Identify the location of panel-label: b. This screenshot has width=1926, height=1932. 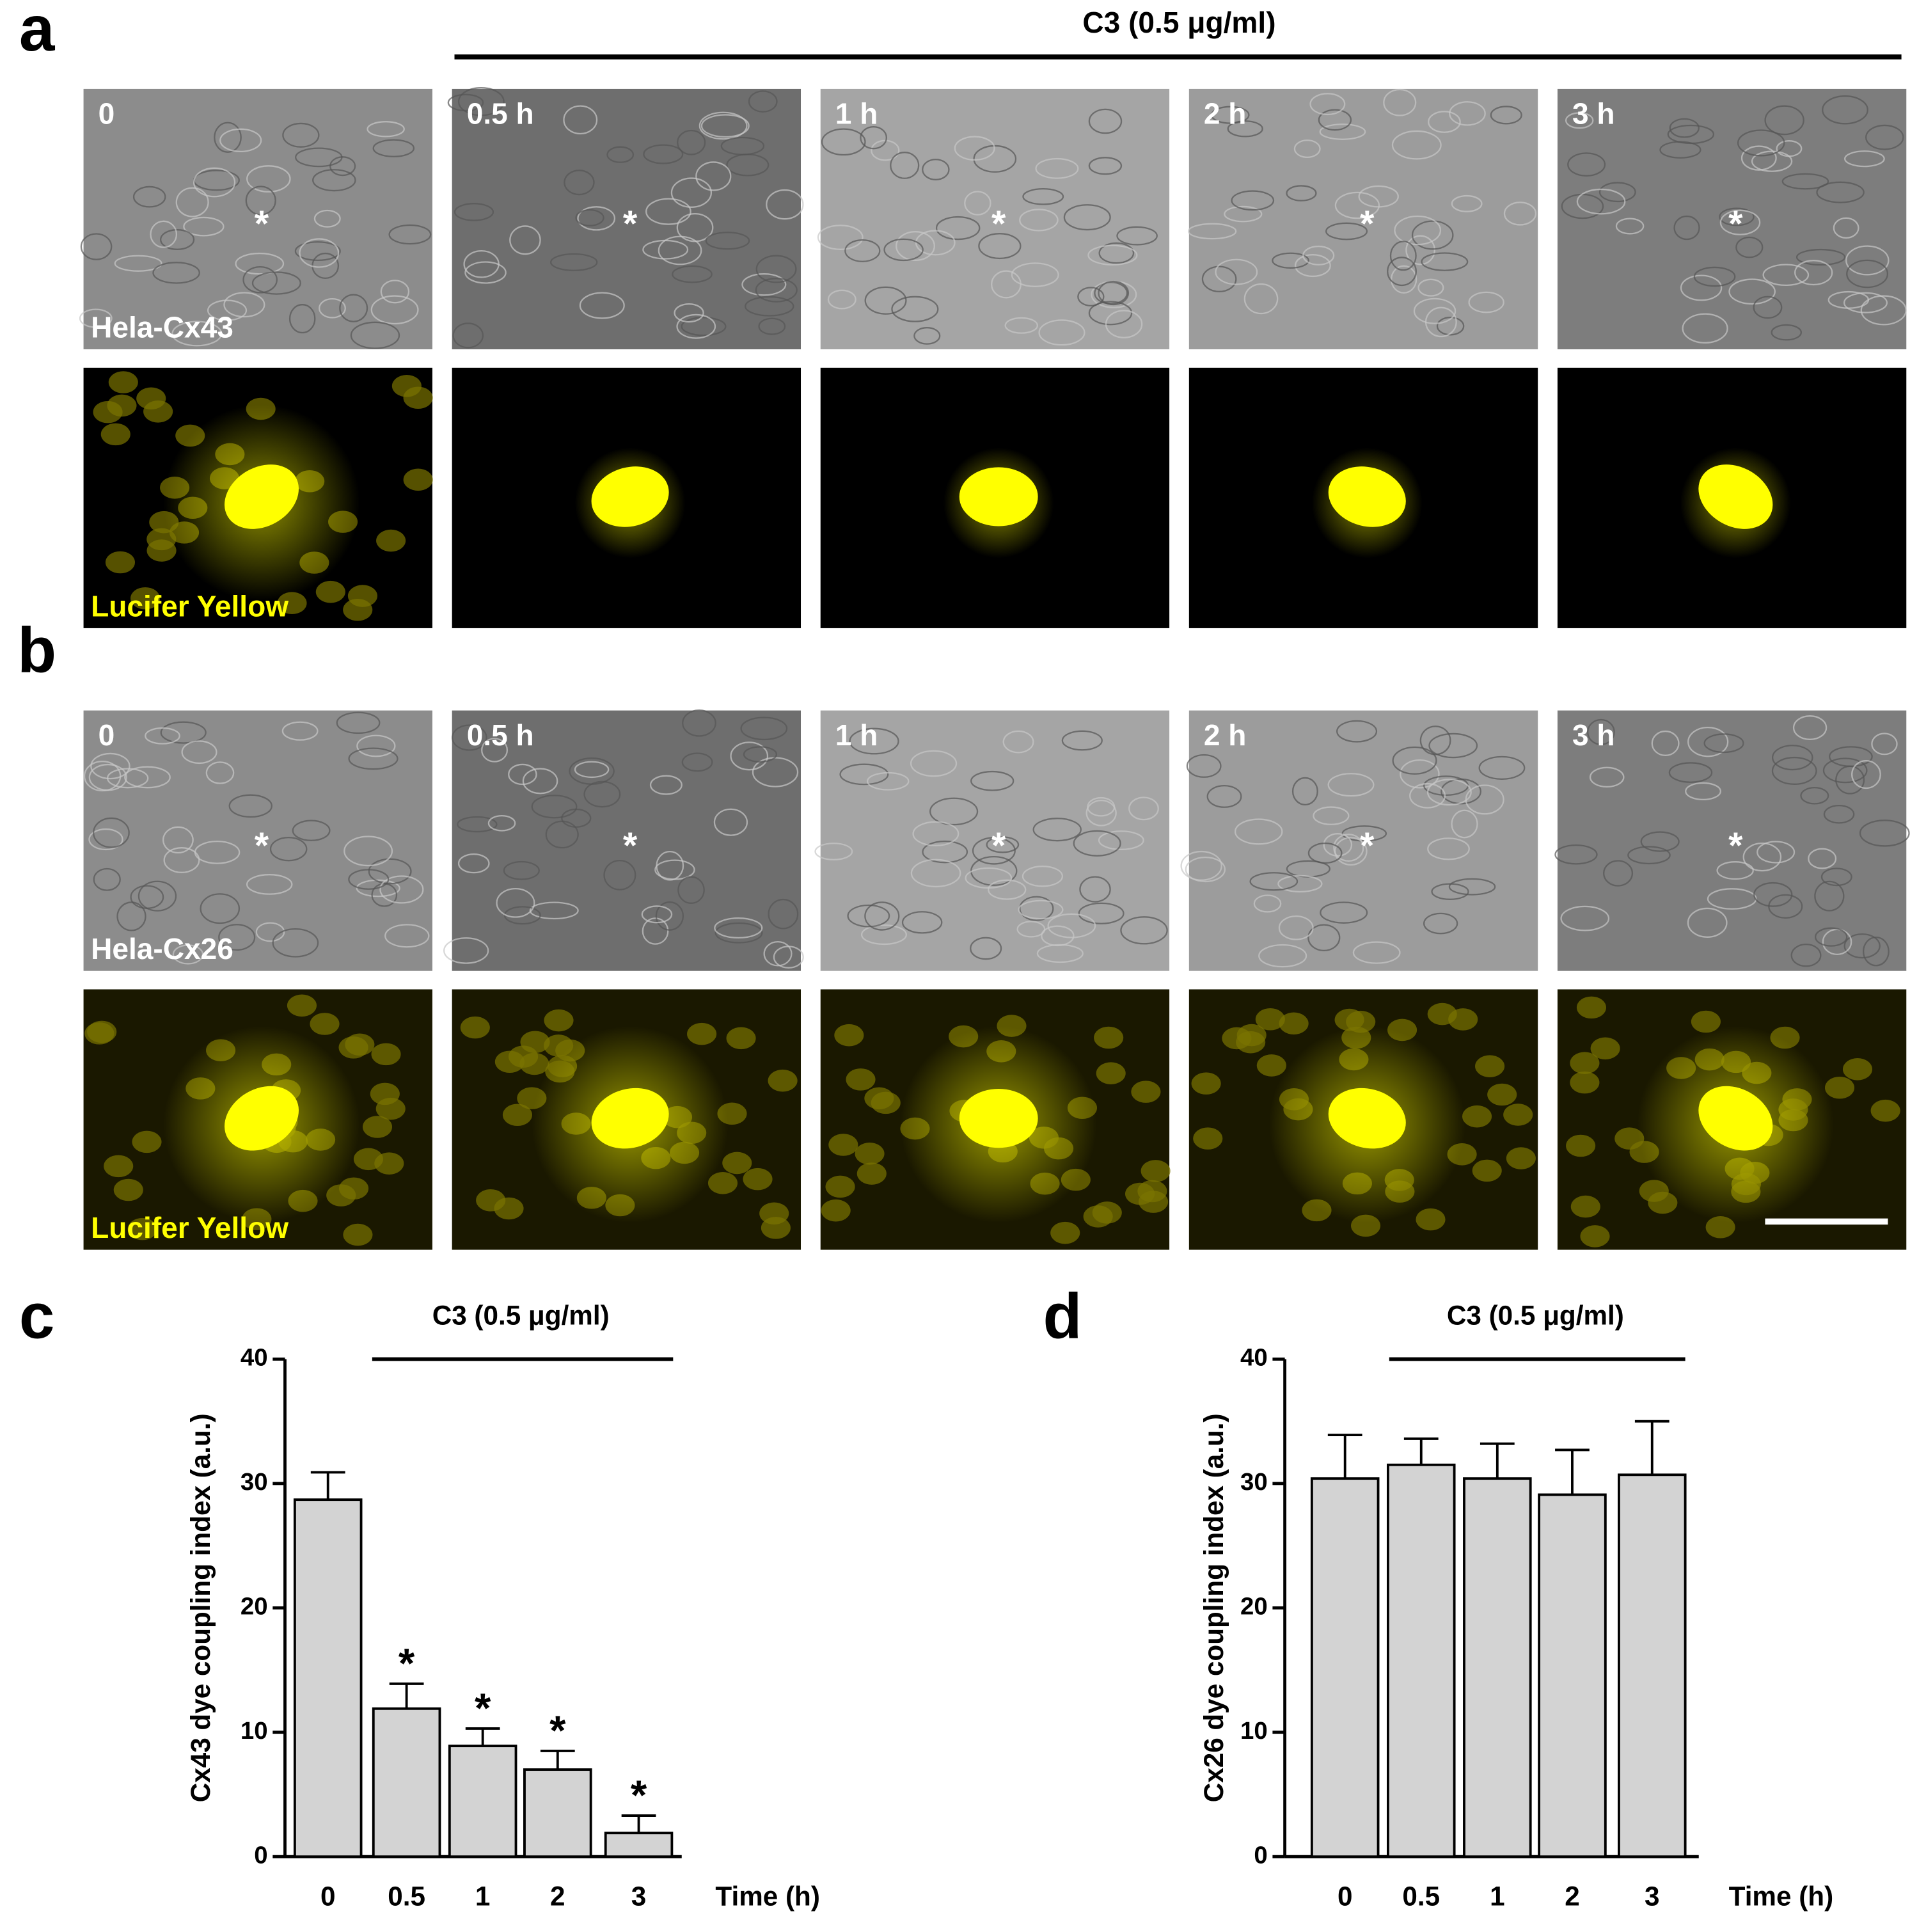
(36, 650).